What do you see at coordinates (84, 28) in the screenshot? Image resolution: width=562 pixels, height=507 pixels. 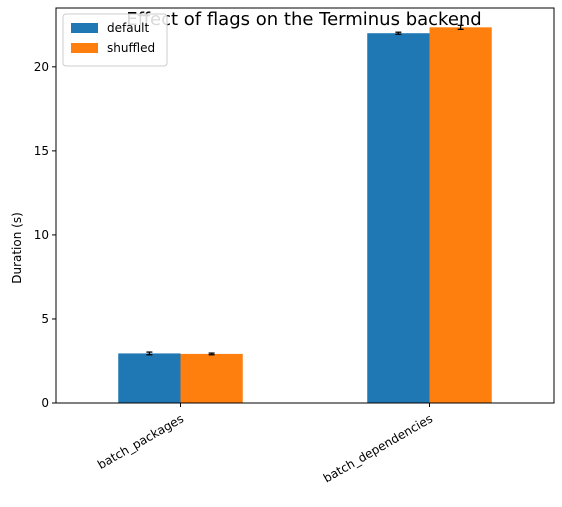 I see `legend-swatch-default` at bounding box center [84, 28].